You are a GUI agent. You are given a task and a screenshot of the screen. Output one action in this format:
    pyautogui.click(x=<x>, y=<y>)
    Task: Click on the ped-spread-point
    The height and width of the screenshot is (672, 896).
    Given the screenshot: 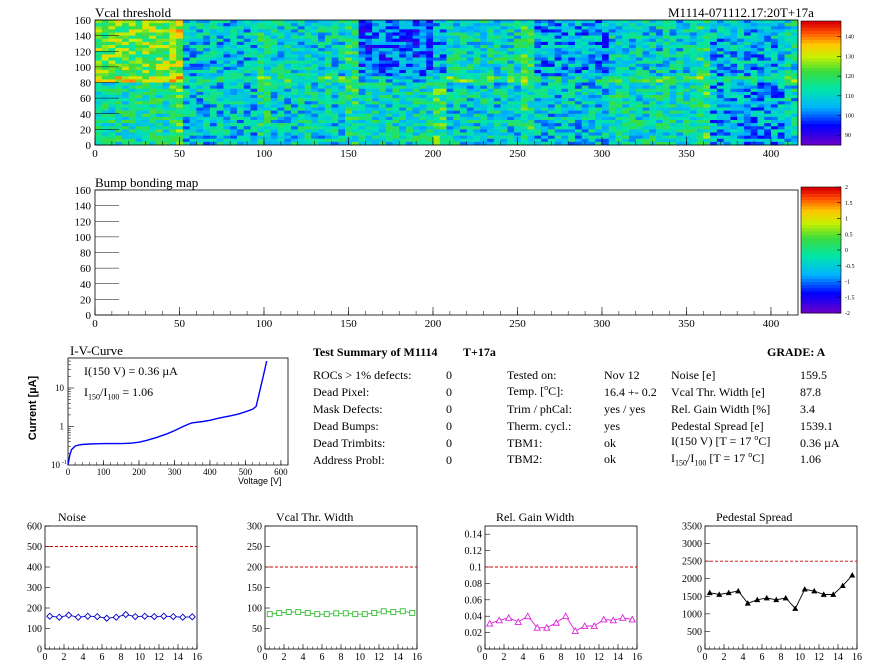 What is the action you would take?
    pyautogui.click(x=766, y=597)
    